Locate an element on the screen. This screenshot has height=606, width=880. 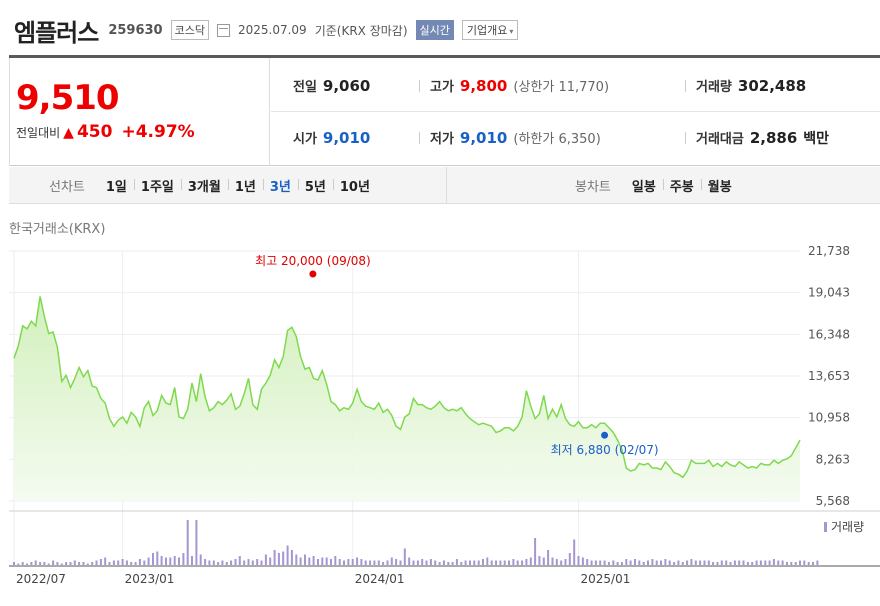
tab-weekly: 주봉 is located at coordinates (681, 185).